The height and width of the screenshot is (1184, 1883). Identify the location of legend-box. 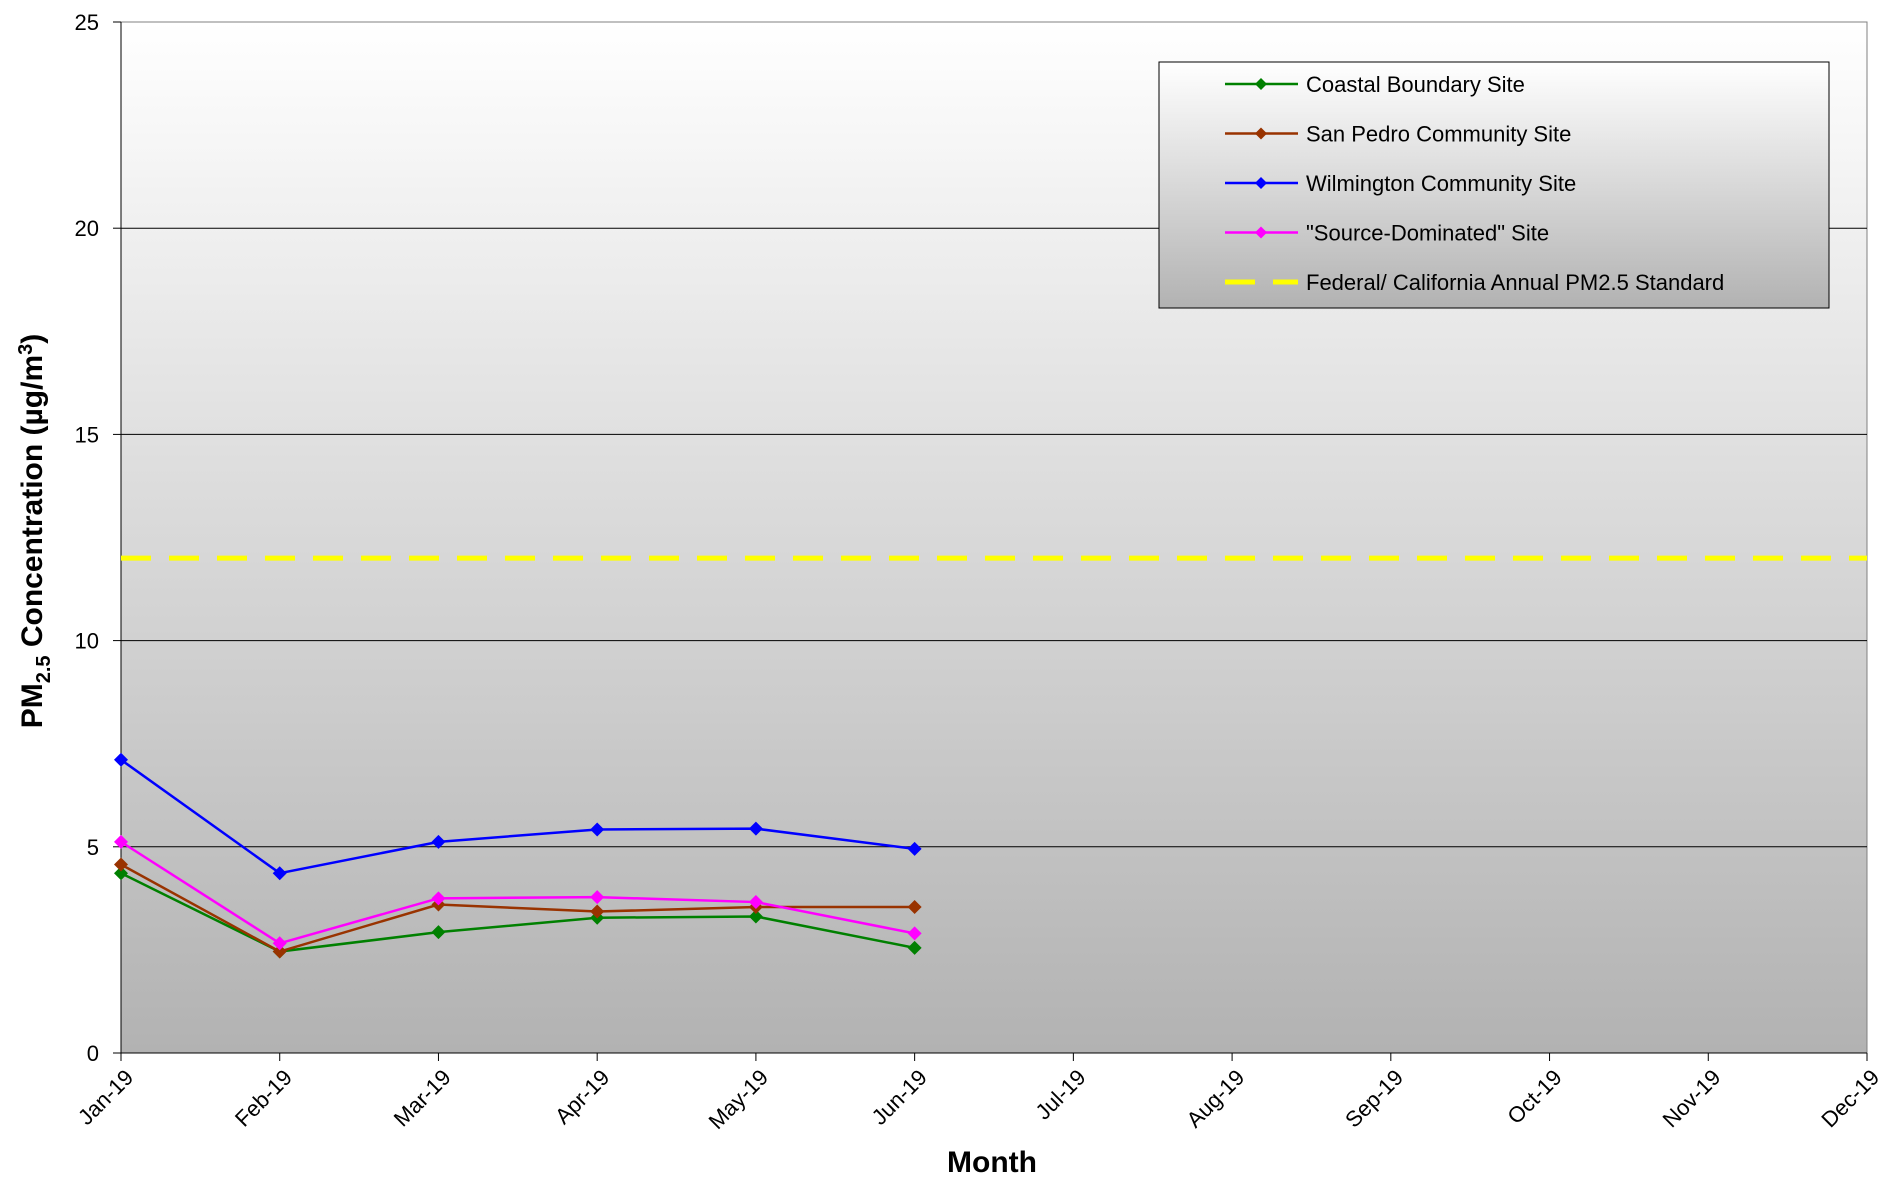
(1494, 185).